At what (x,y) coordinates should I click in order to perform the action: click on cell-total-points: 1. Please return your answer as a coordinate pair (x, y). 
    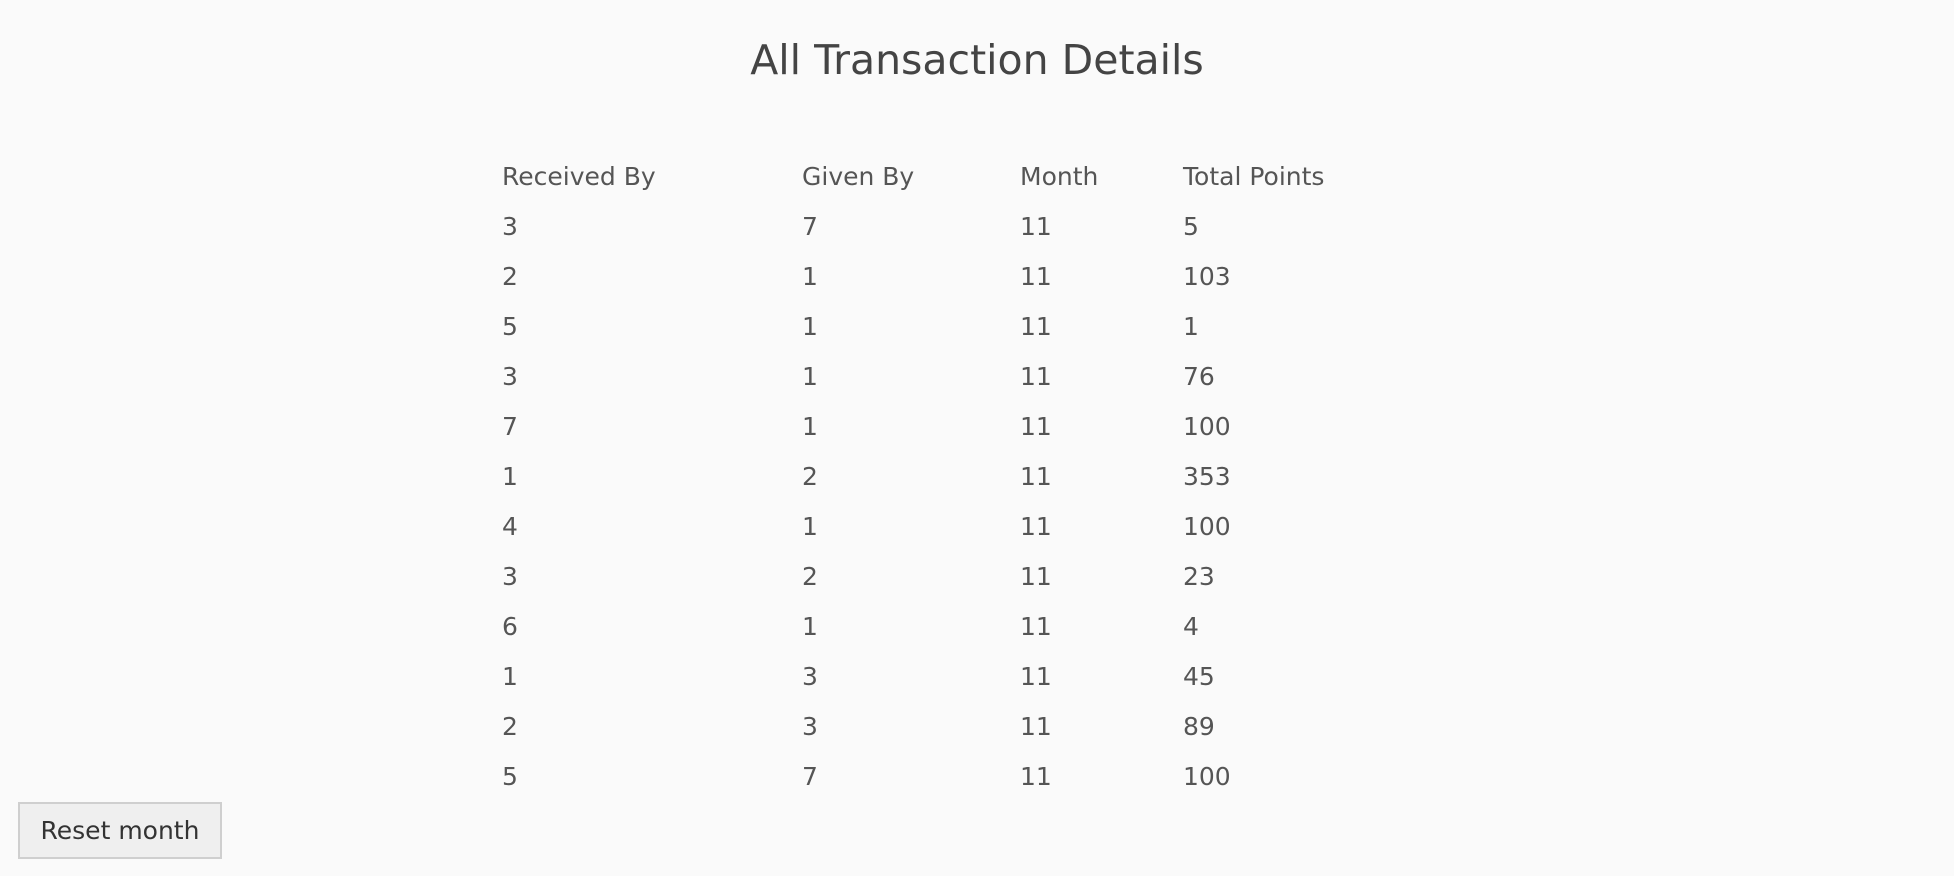
    Looking at the image, I should click on (1191, 326).